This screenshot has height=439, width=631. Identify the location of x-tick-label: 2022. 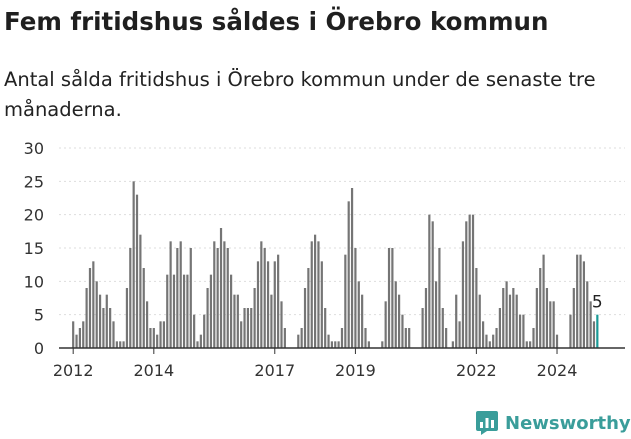
(476, 370).